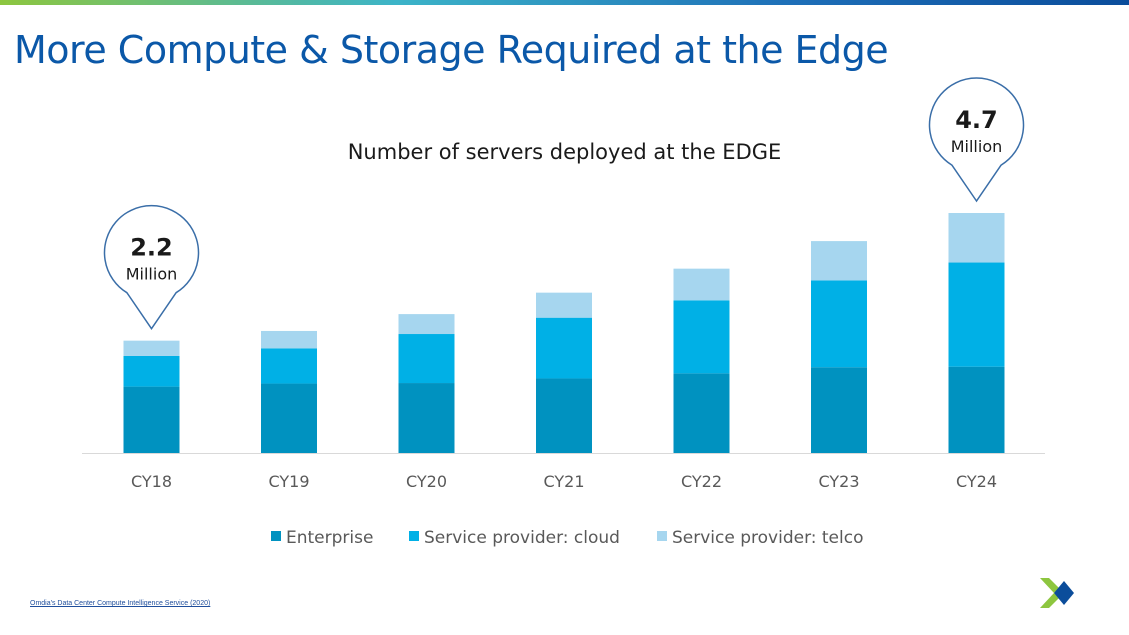  Describe the element at coordinates (426, 359) in the screenshot. I see `bar-cy20-service-provider-cloud` at that location.